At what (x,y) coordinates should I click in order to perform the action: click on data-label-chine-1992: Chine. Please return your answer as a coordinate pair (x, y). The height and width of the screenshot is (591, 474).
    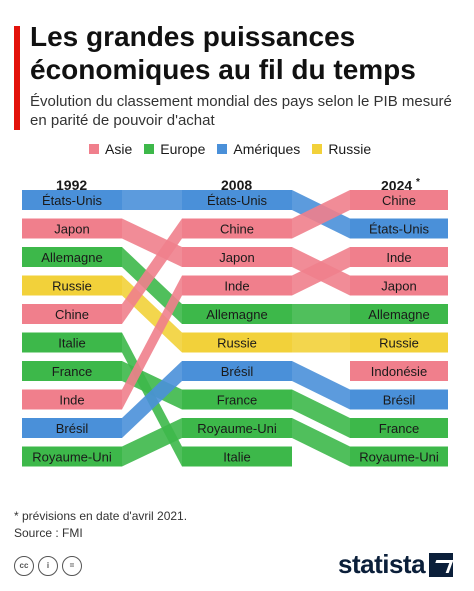
    Looking at the image, I should click on (72, 314).